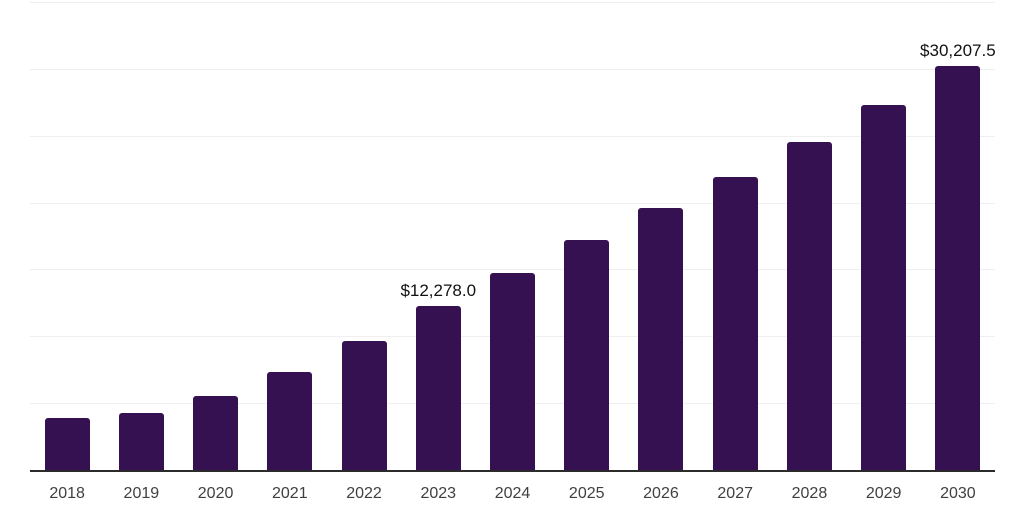 The image size is (1024, 512). I want to click on bar-2030, so click(958, 268).